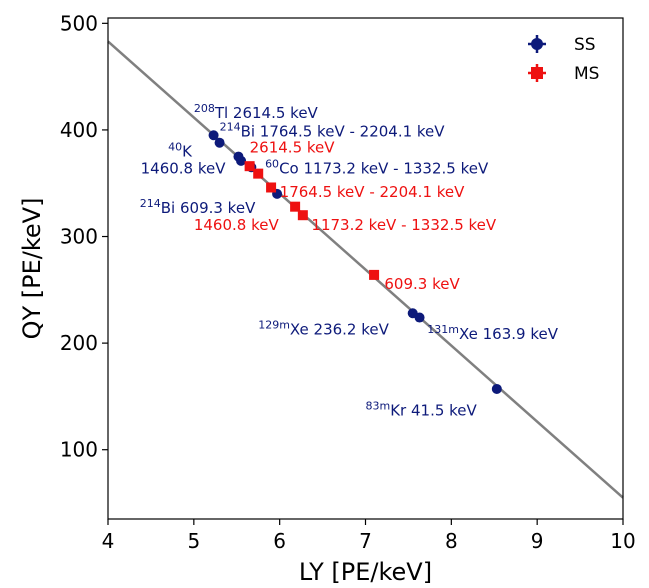 This screenshot has height=588, width=649. What do you see at coordinates (586, 74) in the screenshot?
I see `legend-label: MS` at bounding box center [586, 74].